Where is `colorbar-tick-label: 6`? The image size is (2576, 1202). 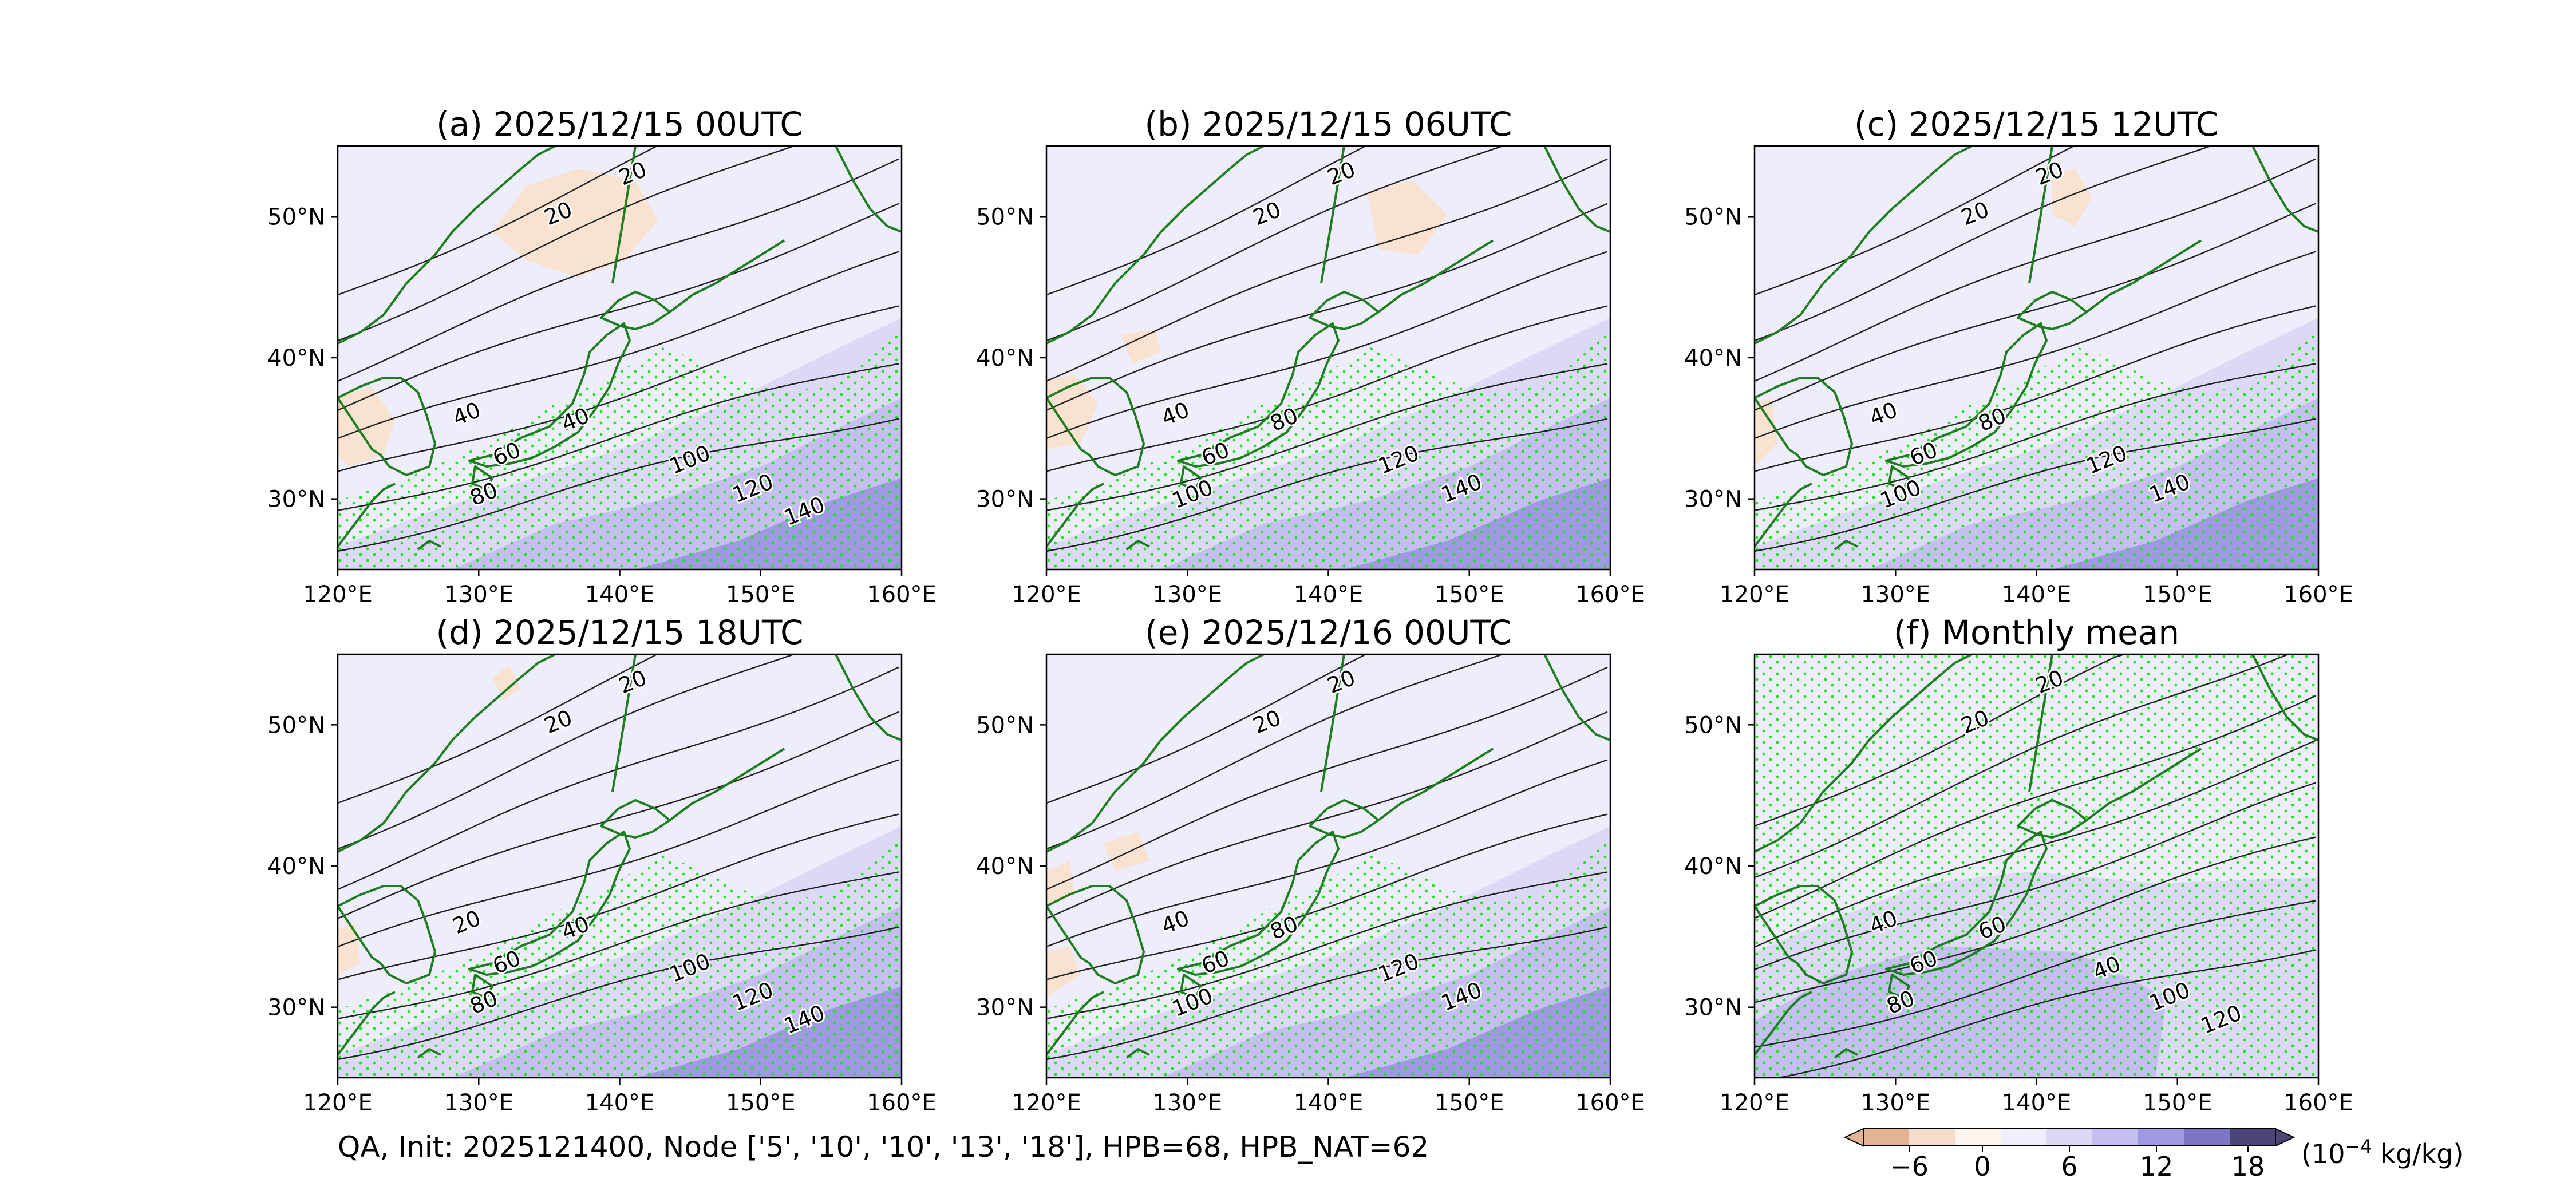
colorbar-tick-label: 6 is located at coordinates (2069, 1167).